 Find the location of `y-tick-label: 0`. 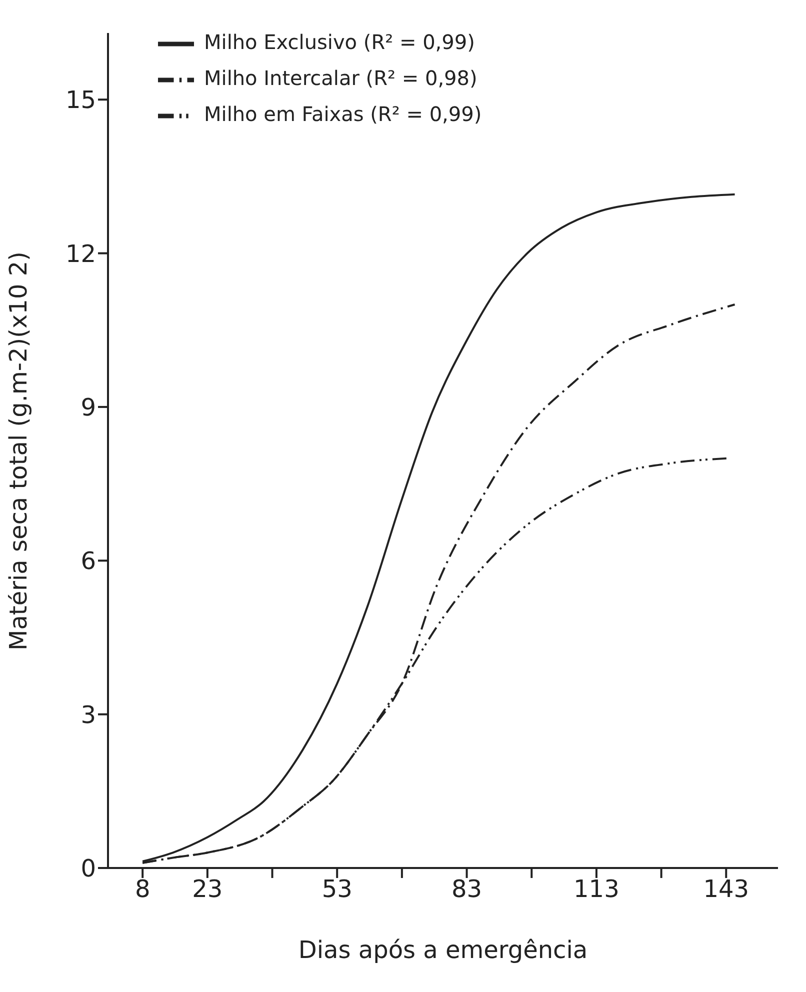

y-tick-label: 0 is located at coordinates (88, 868).